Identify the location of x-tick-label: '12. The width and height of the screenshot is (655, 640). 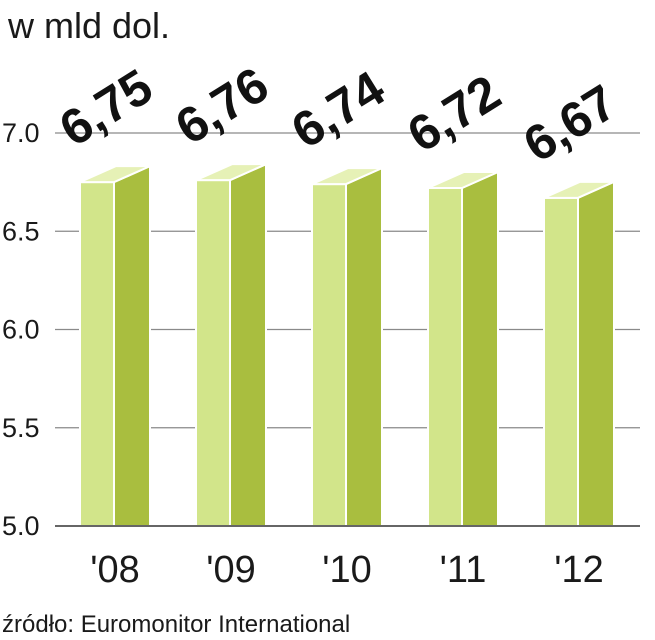
(579, 570).